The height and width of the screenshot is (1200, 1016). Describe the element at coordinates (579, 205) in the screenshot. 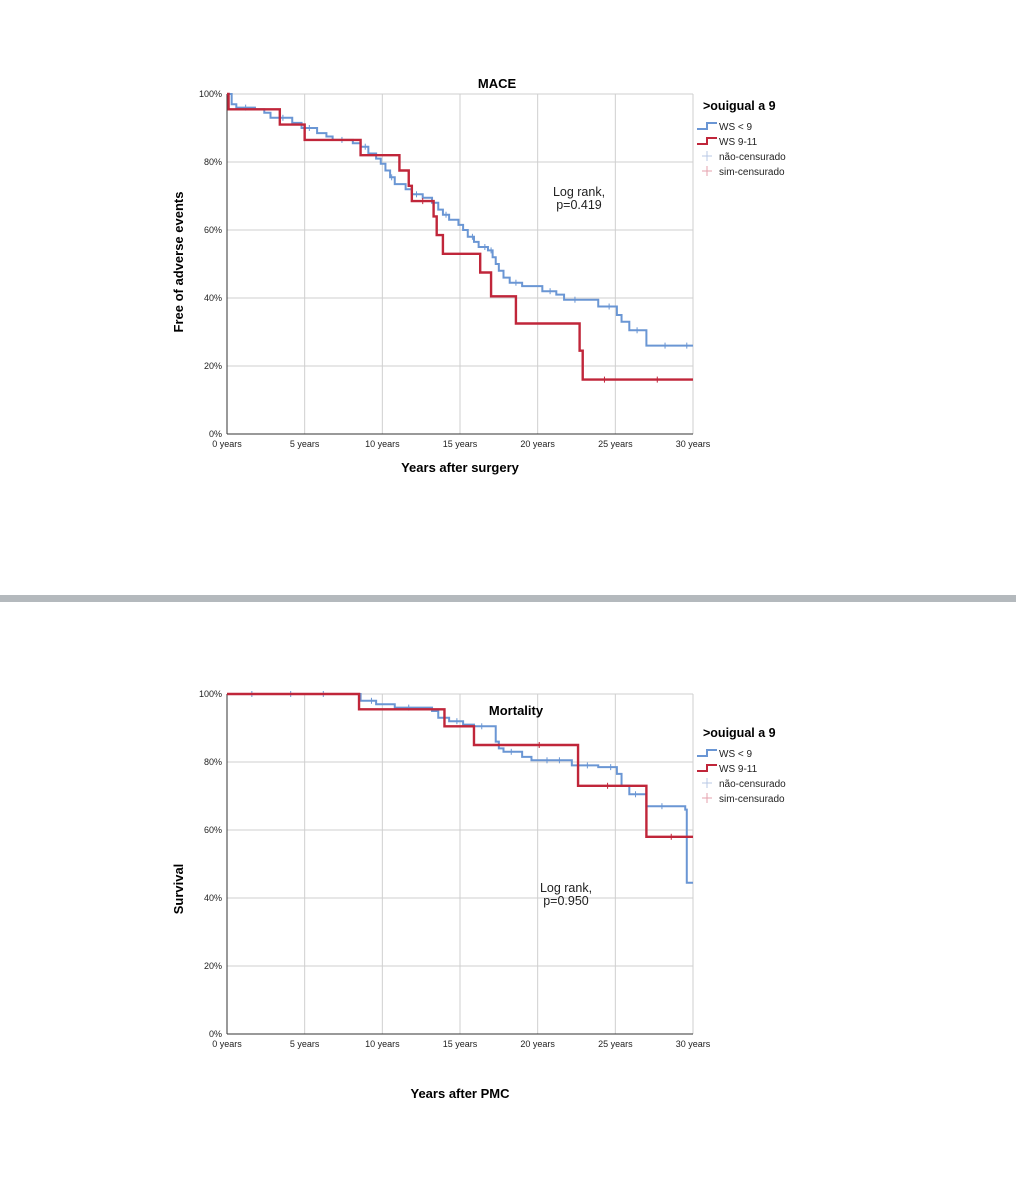

I see `log-rank-annotation: p=0.419` at that location.